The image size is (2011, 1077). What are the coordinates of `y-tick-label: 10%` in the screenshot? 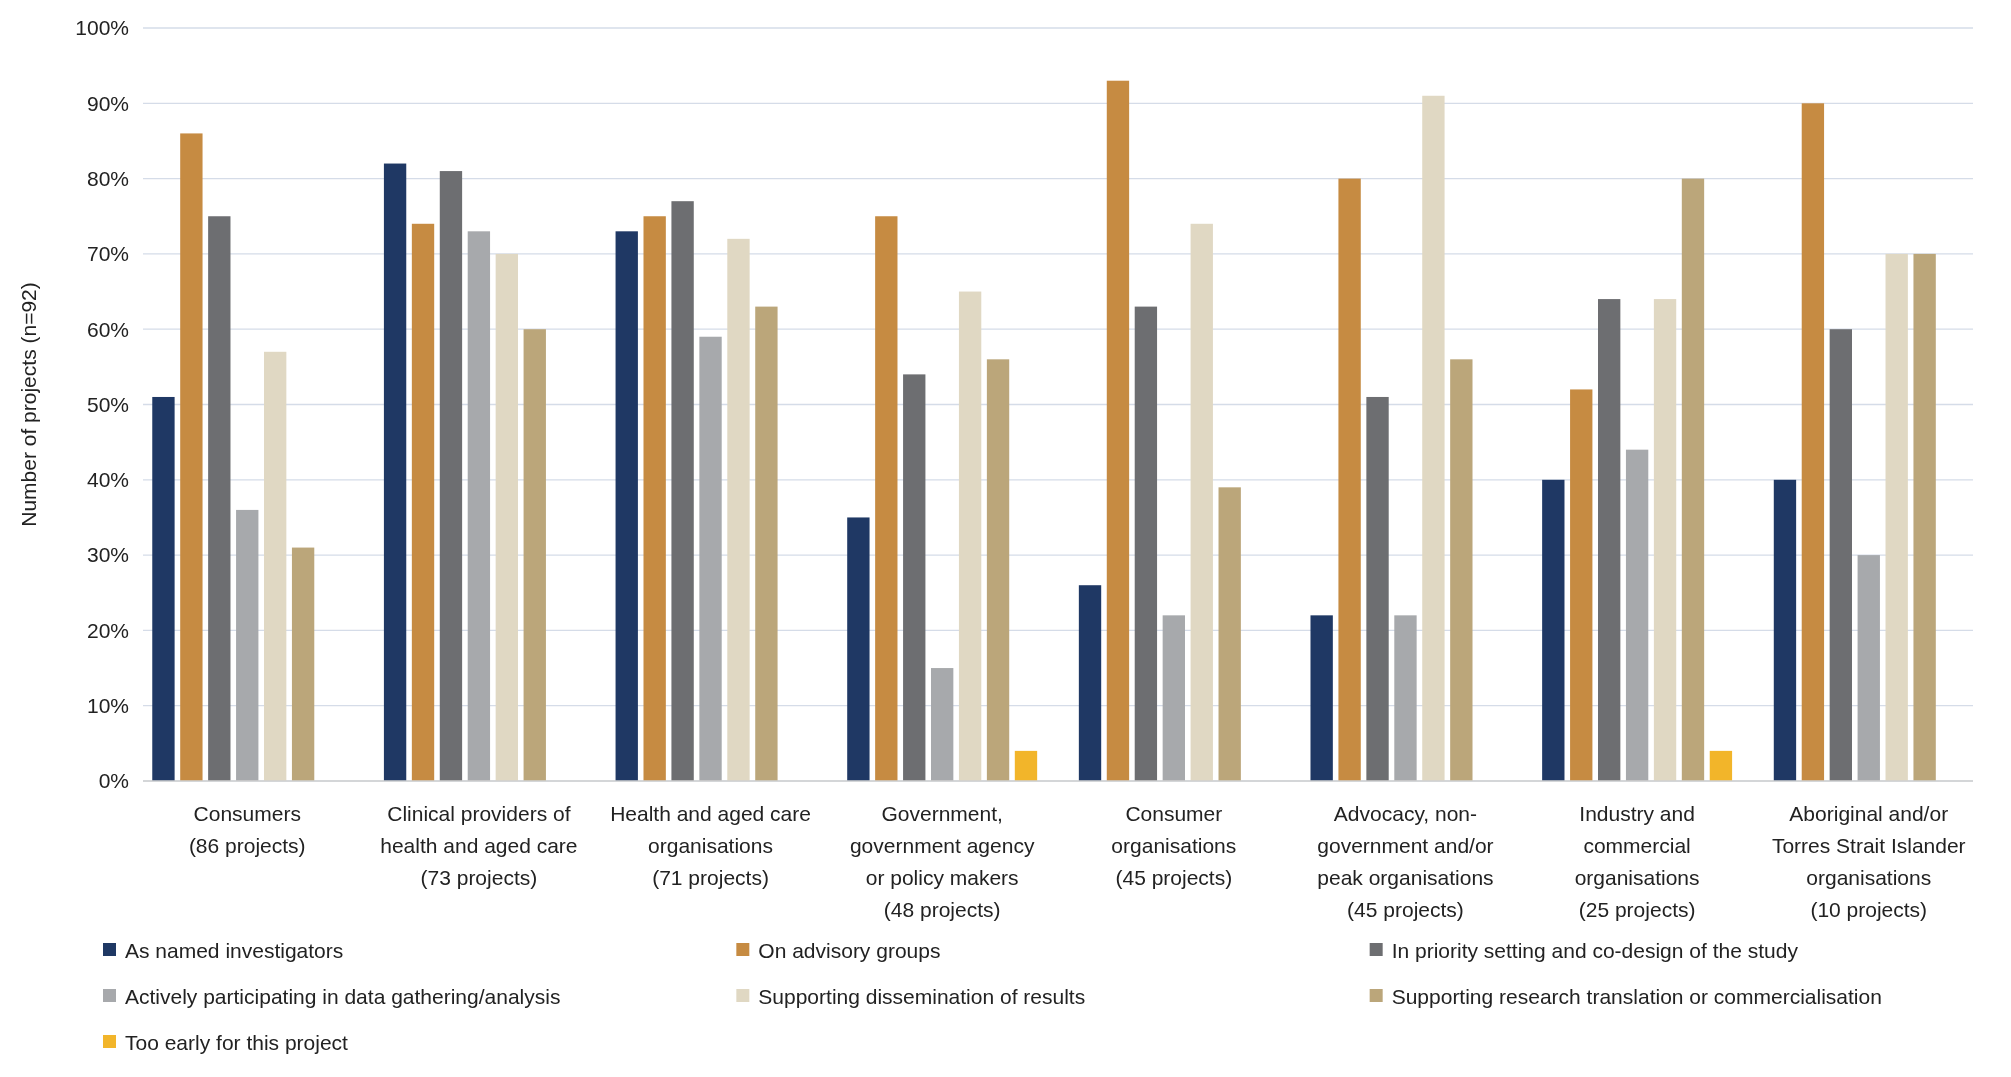 It's located at (107, 706).